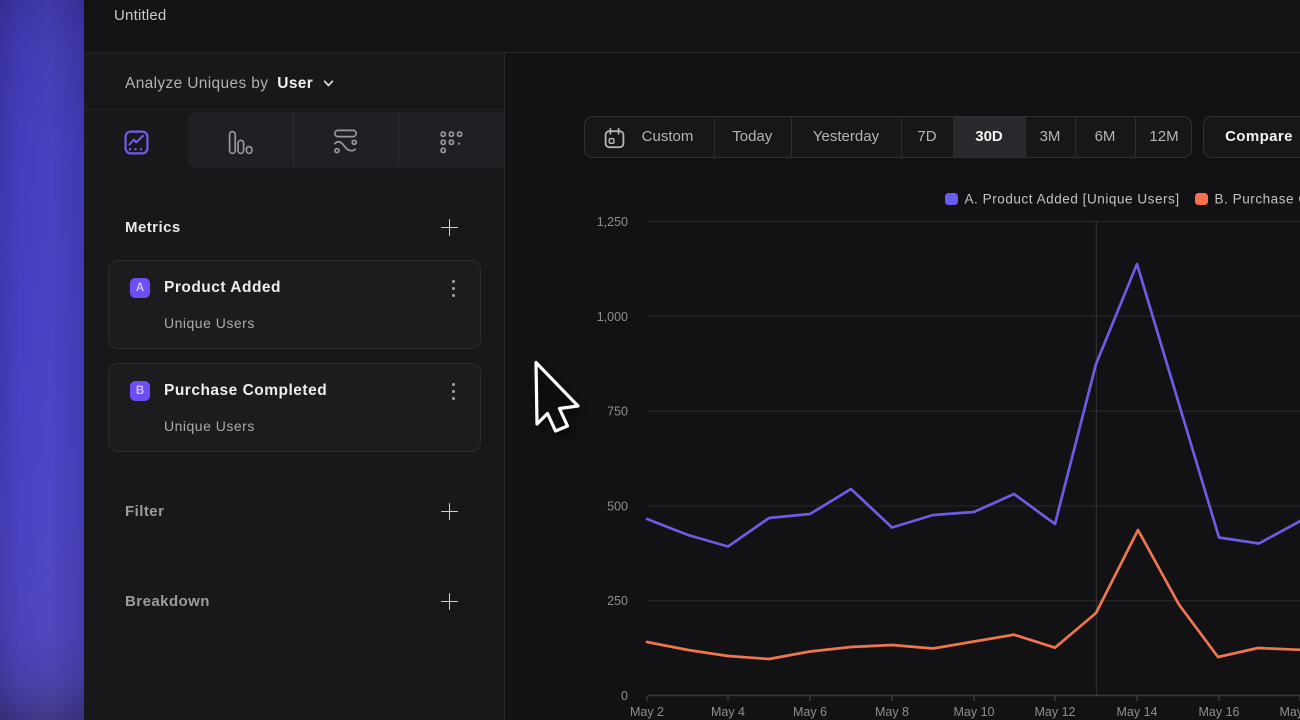 The width and height of the screenshot is (1300, 720). What do you see at coordinates (612, 317) in the screenshot?
I see `svg-text: 1,000` at bounding box center [612, 317].